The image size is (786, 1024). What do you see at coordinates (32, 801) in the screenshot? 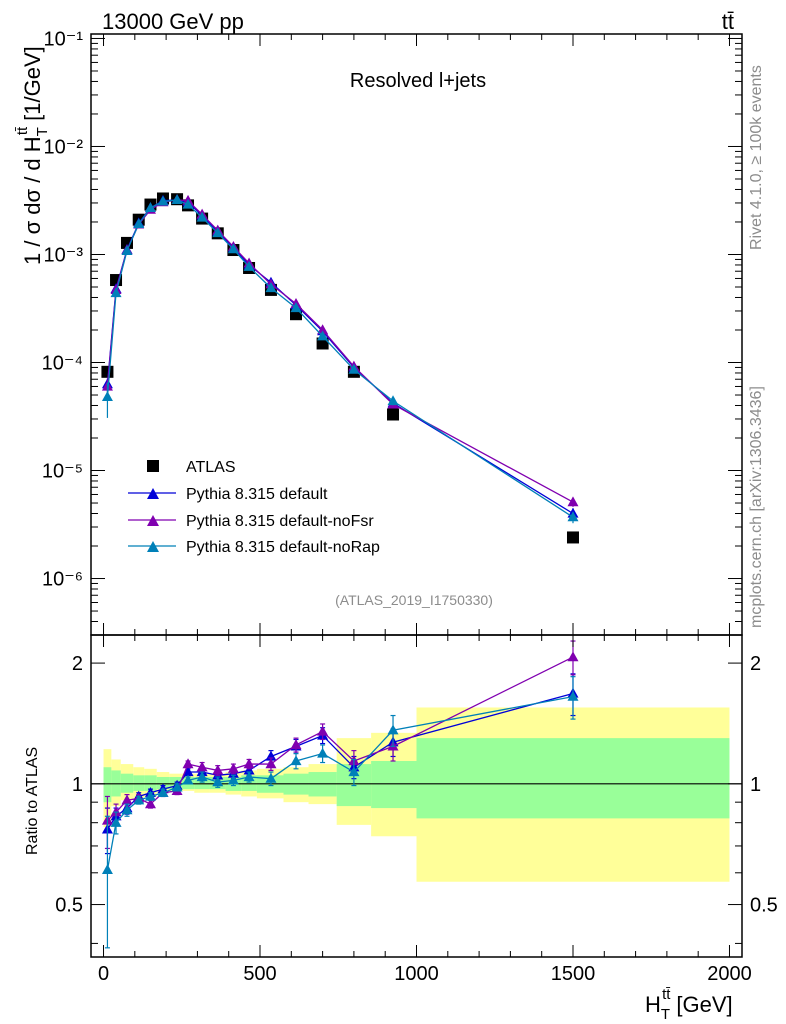
I see `ratio-y-label: Ratio to ATLAS` at bounding box center [32, 801].